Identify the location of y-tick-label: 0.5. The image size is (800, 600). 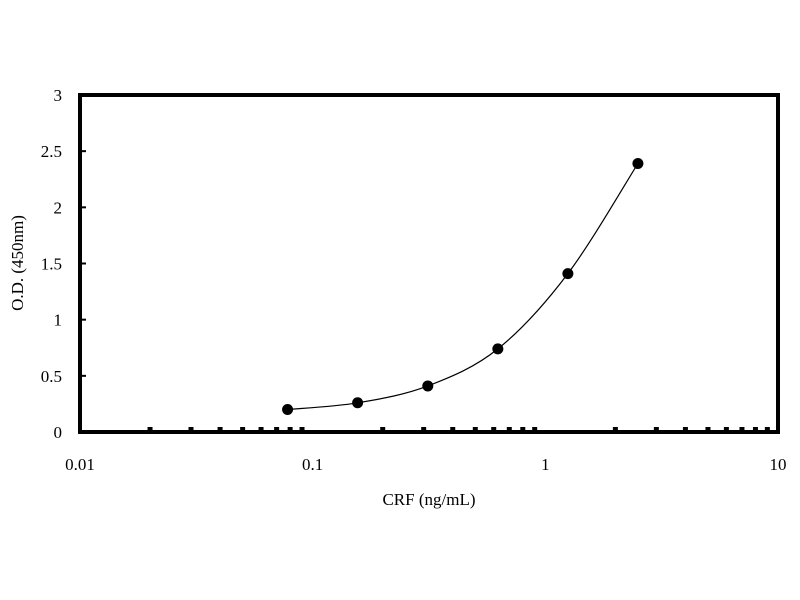
(51, 376).